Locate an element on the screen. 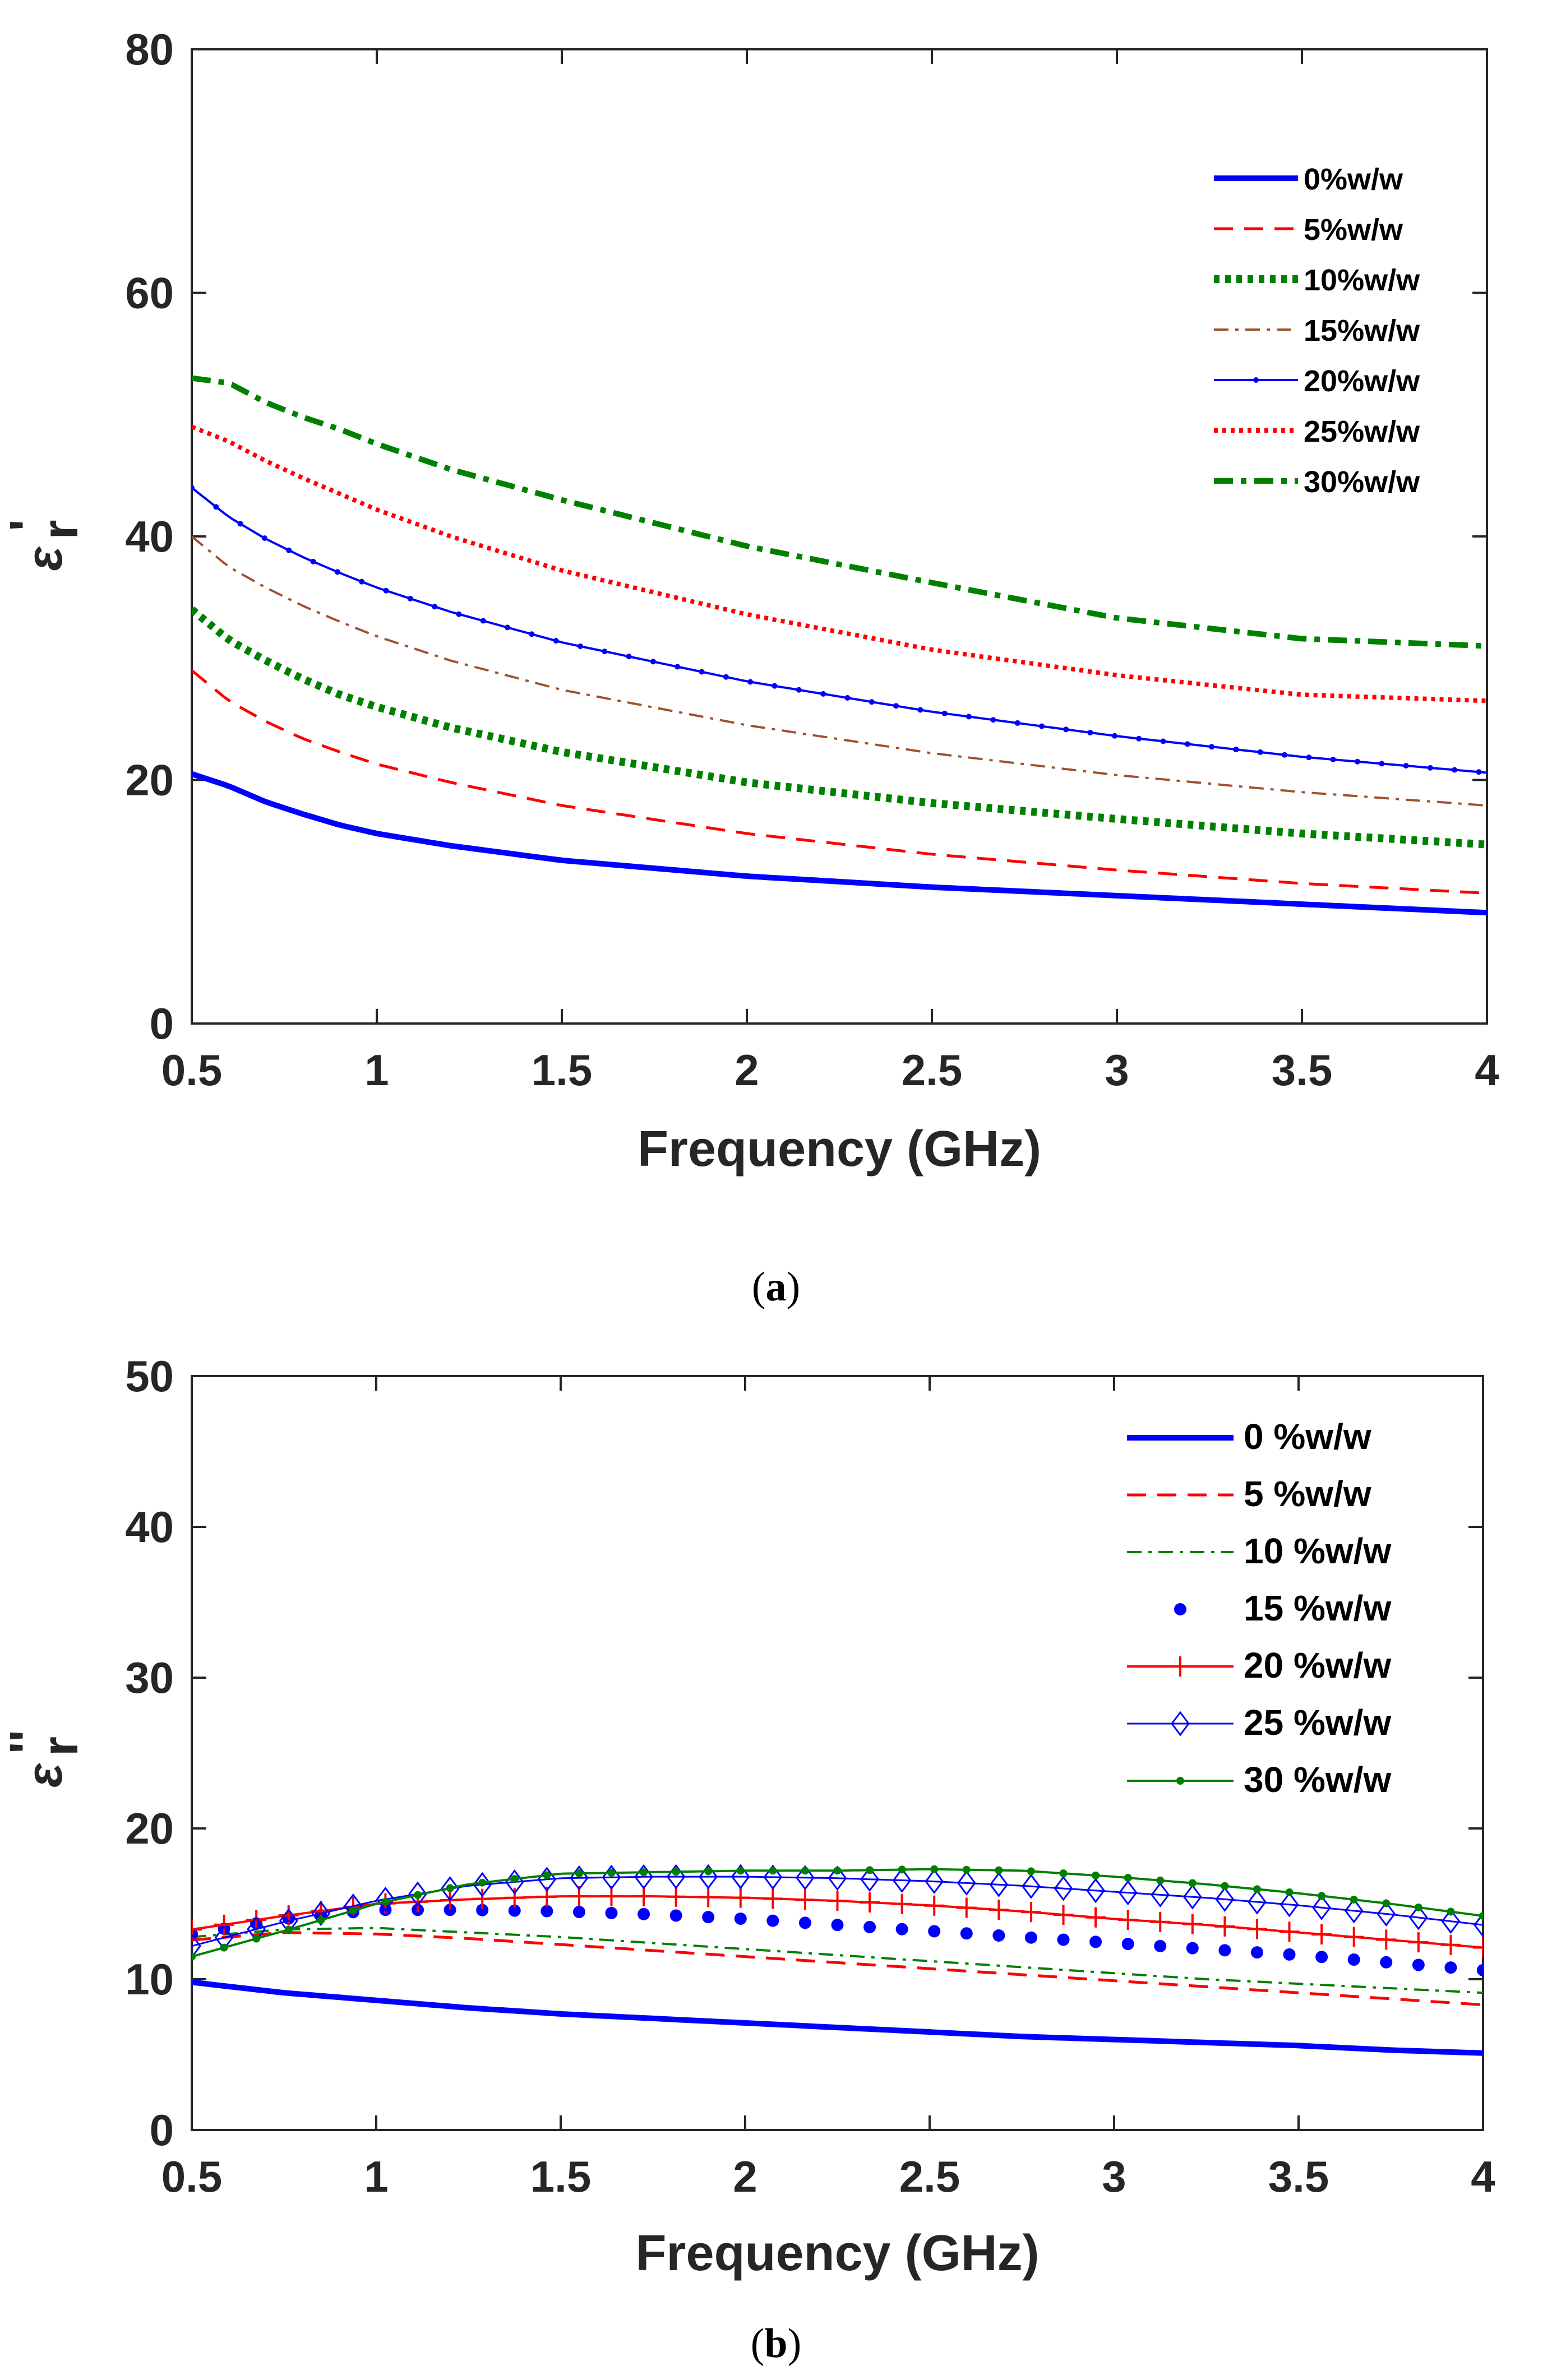 The height and width of the screenshot is (2380, 1552). legend-label: 30%w/w is located at coordinates (1362, 482).